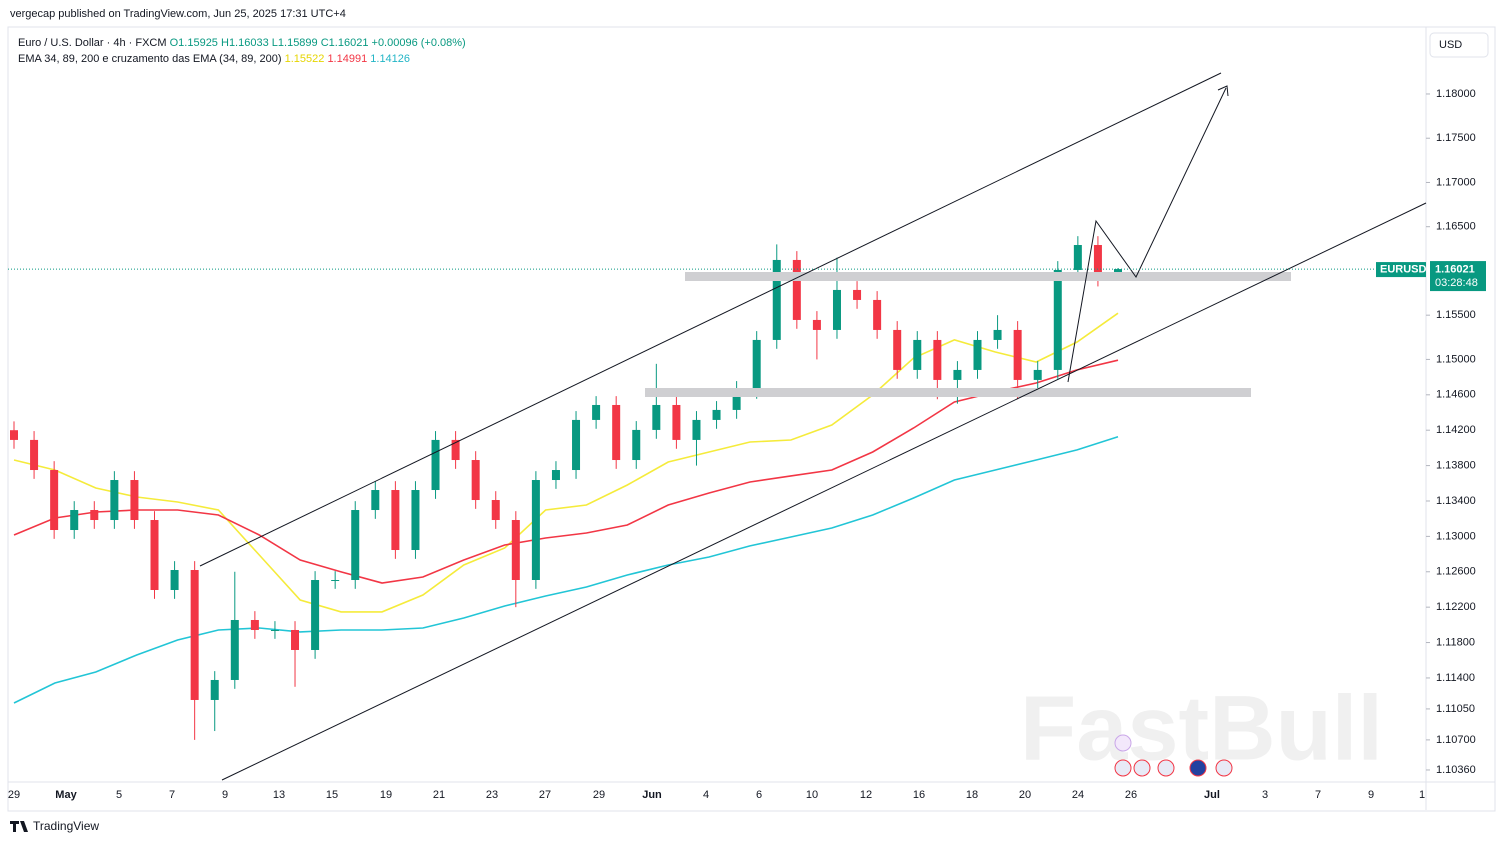  I want to click on y-tick-label: 1.17000, so click(1456, 182).